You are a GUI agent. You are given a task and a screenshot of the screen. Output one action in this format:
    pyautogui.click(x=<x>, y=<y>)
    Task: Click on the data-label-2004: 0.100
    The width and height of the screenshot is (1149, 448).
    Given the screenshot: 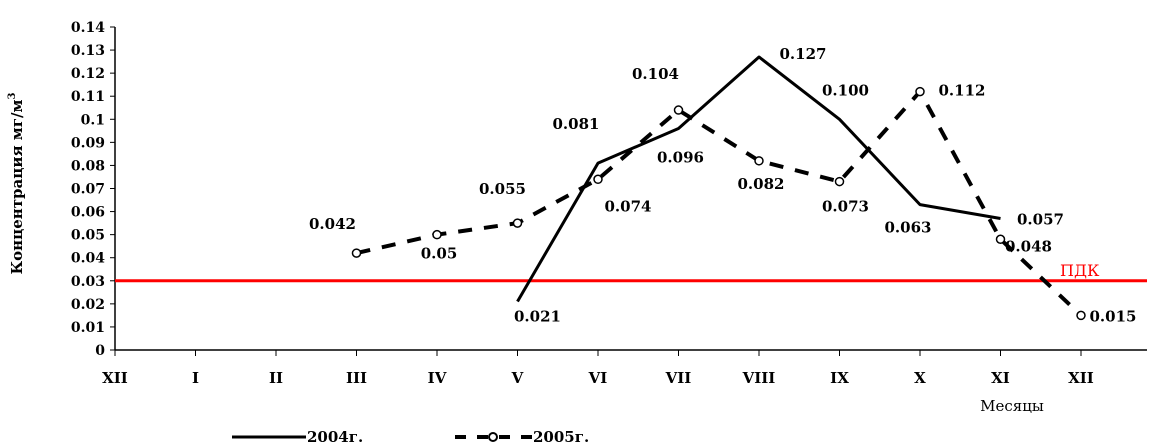 What is the action you would take?
    pyautogui.click(x=845, y=90)
    